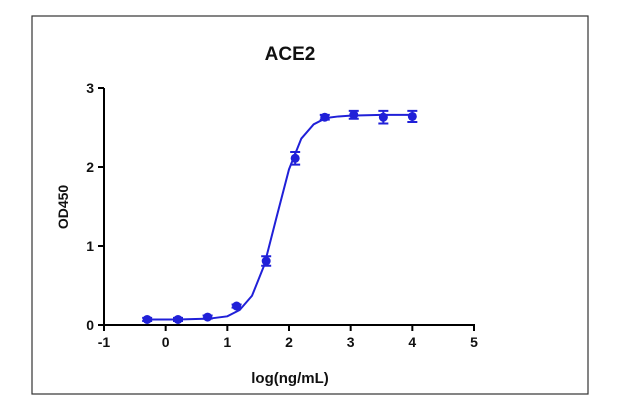 The image size is (620, 415). Describe the element at coordinates (90, 246) in the screenshot. I see `y-tick-label: 1` at that location.